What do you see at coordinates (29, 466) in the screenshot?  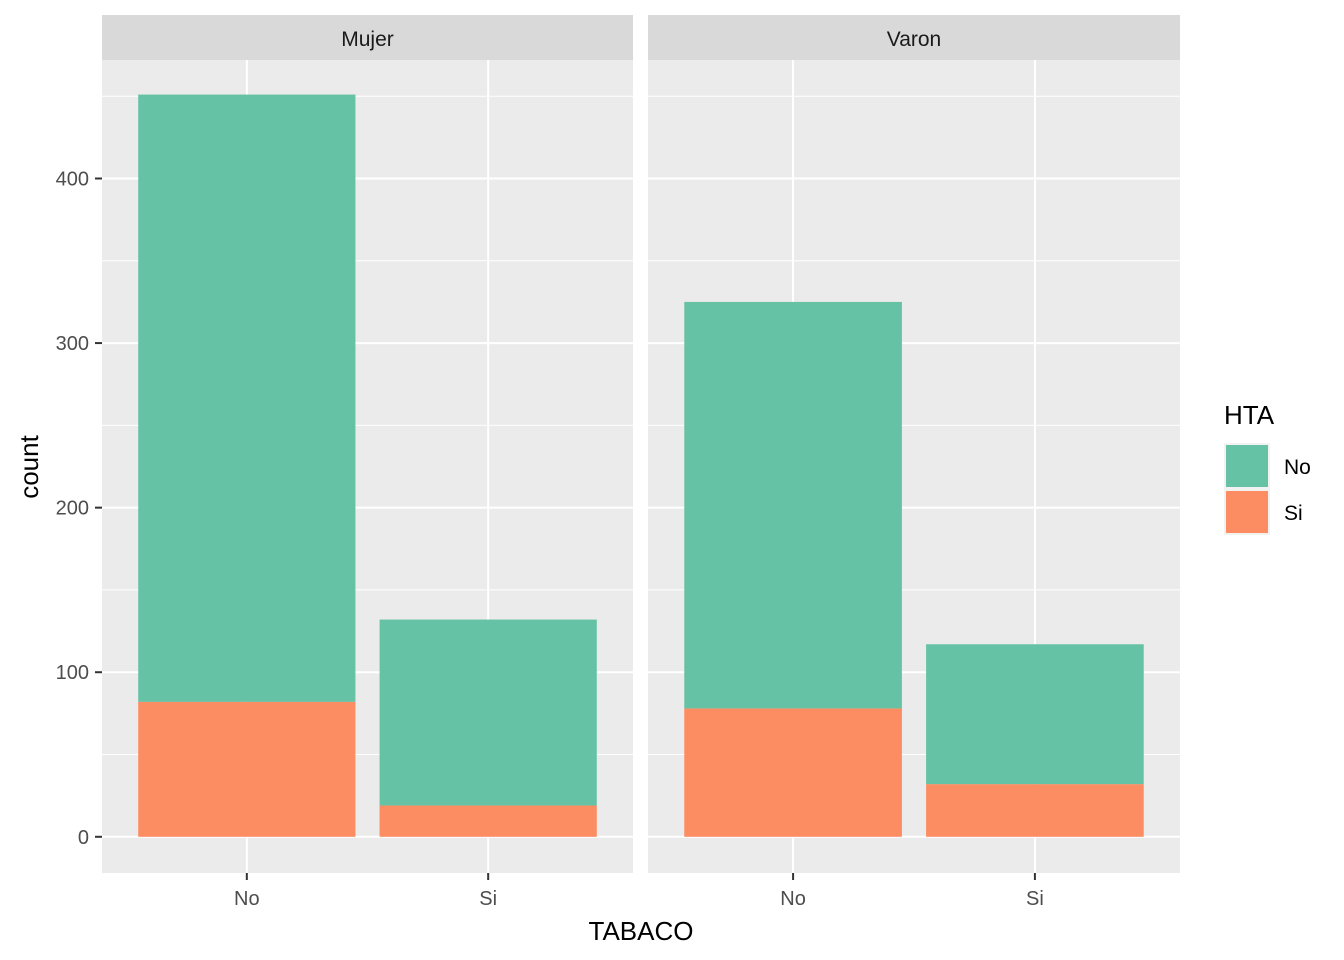 I see `y-axis-title: count` at bounding box center [29, 466].